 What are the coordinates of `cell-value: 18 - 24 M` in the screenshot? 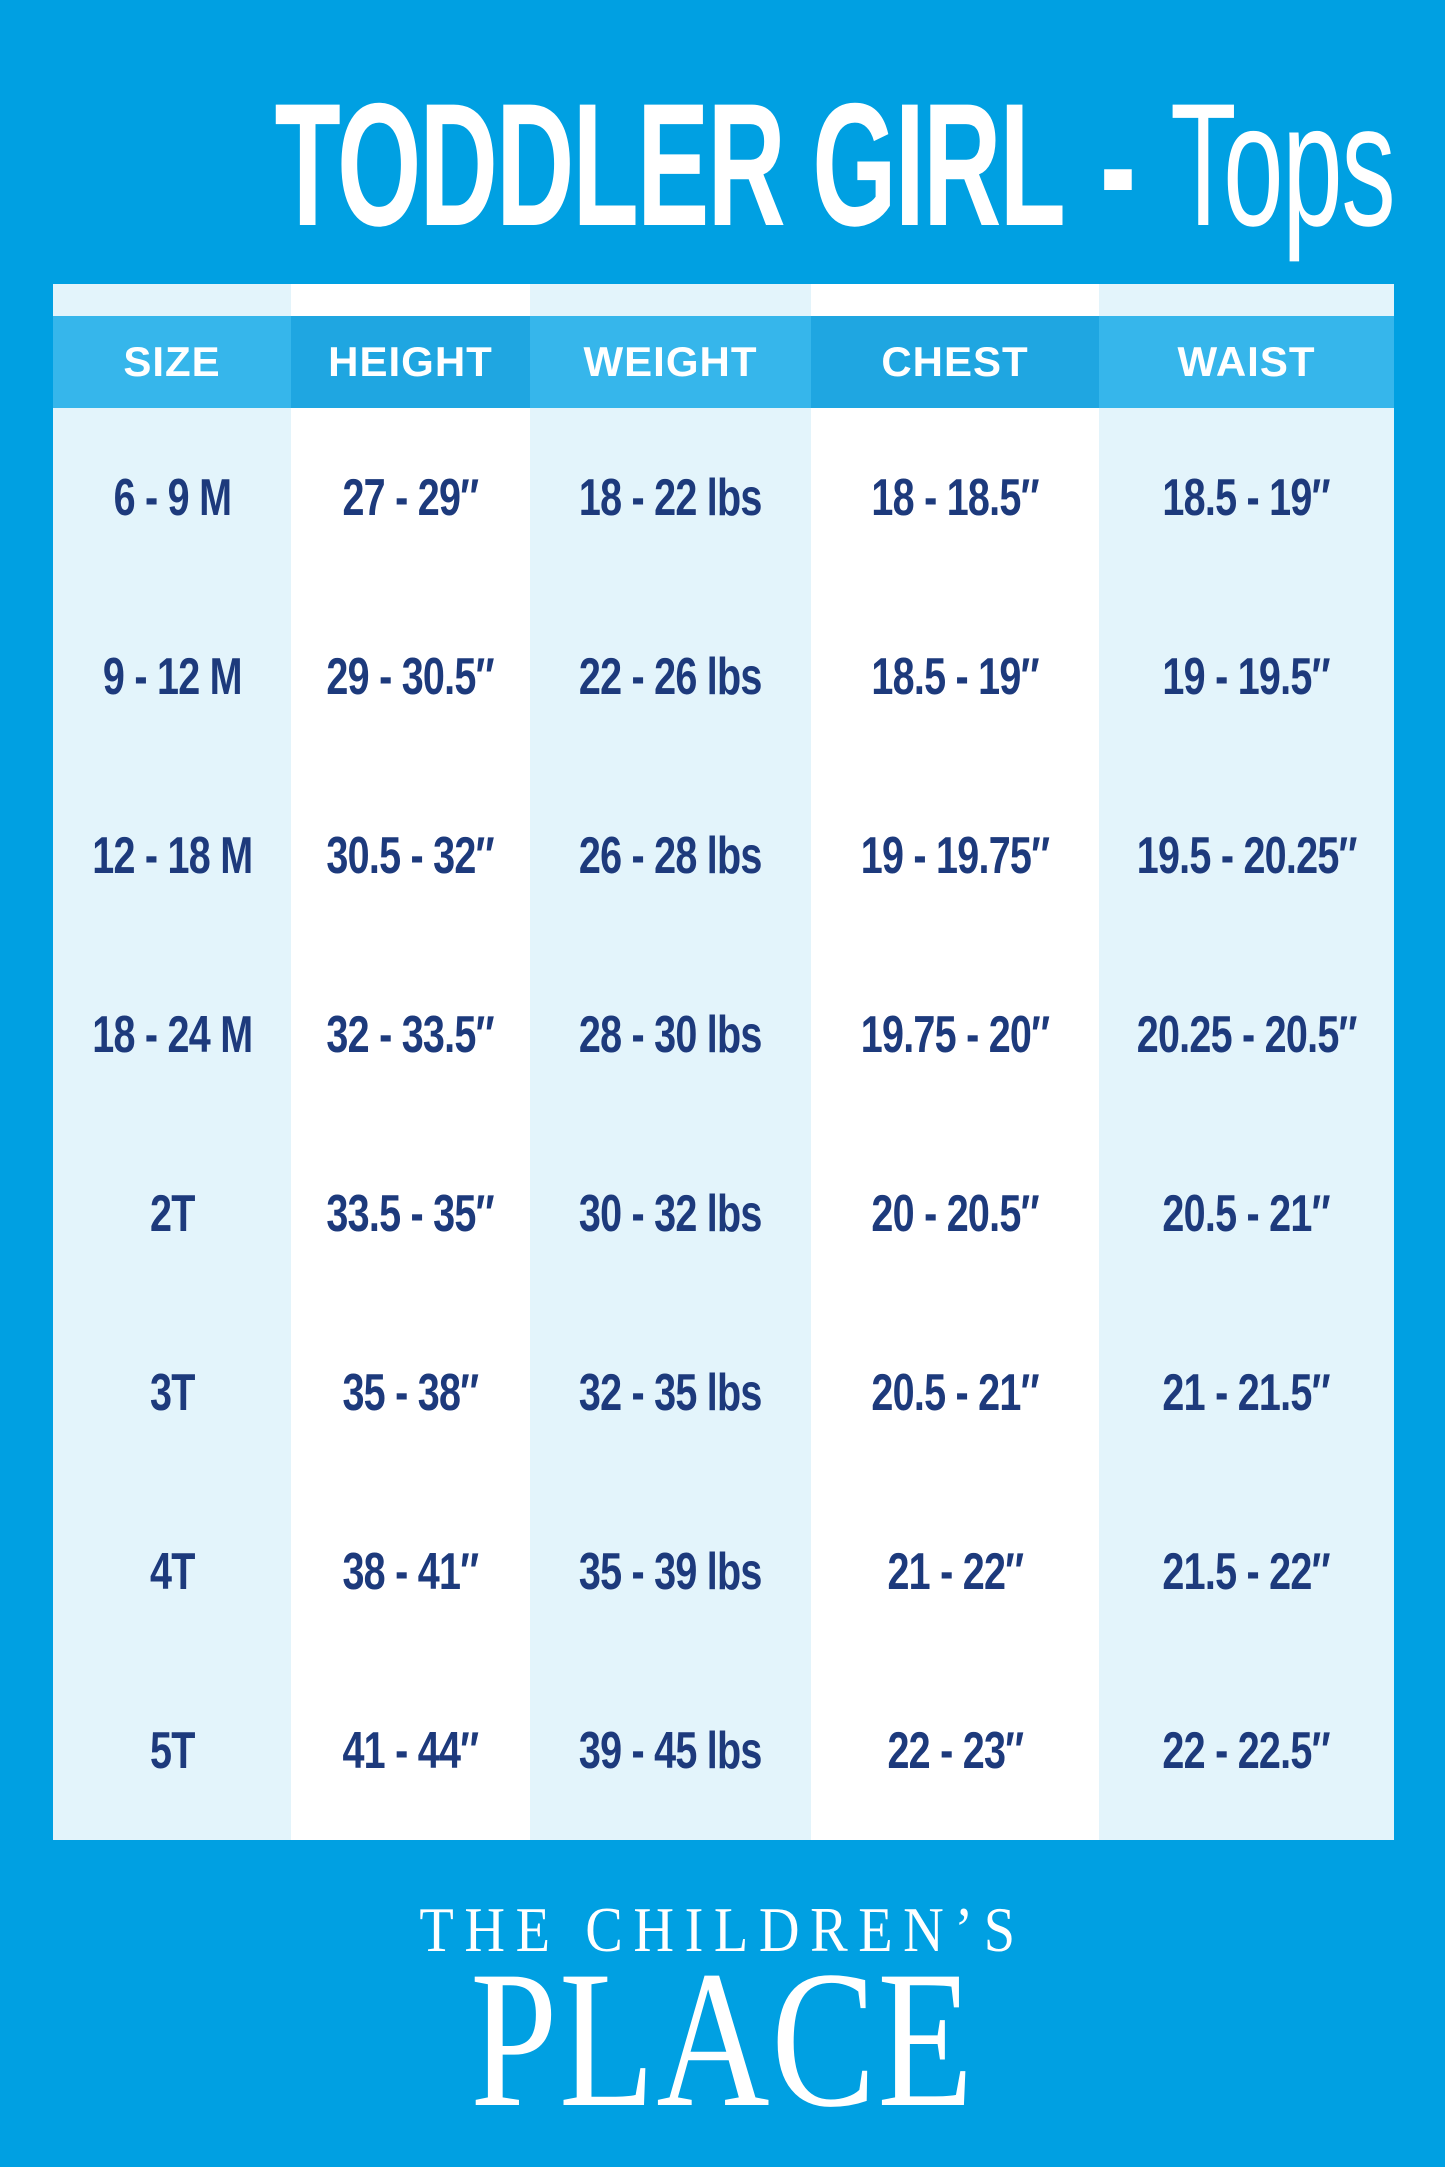 It's located at (172, 1034).